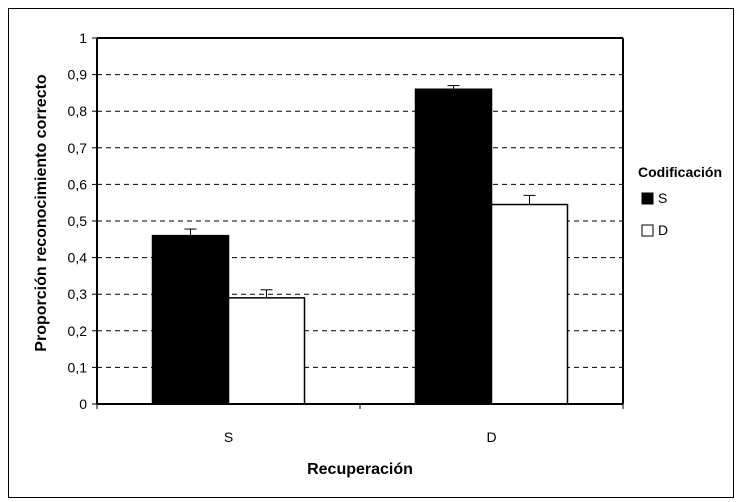  I want to click on y-tick-label: 0,2, so click(78, 331).